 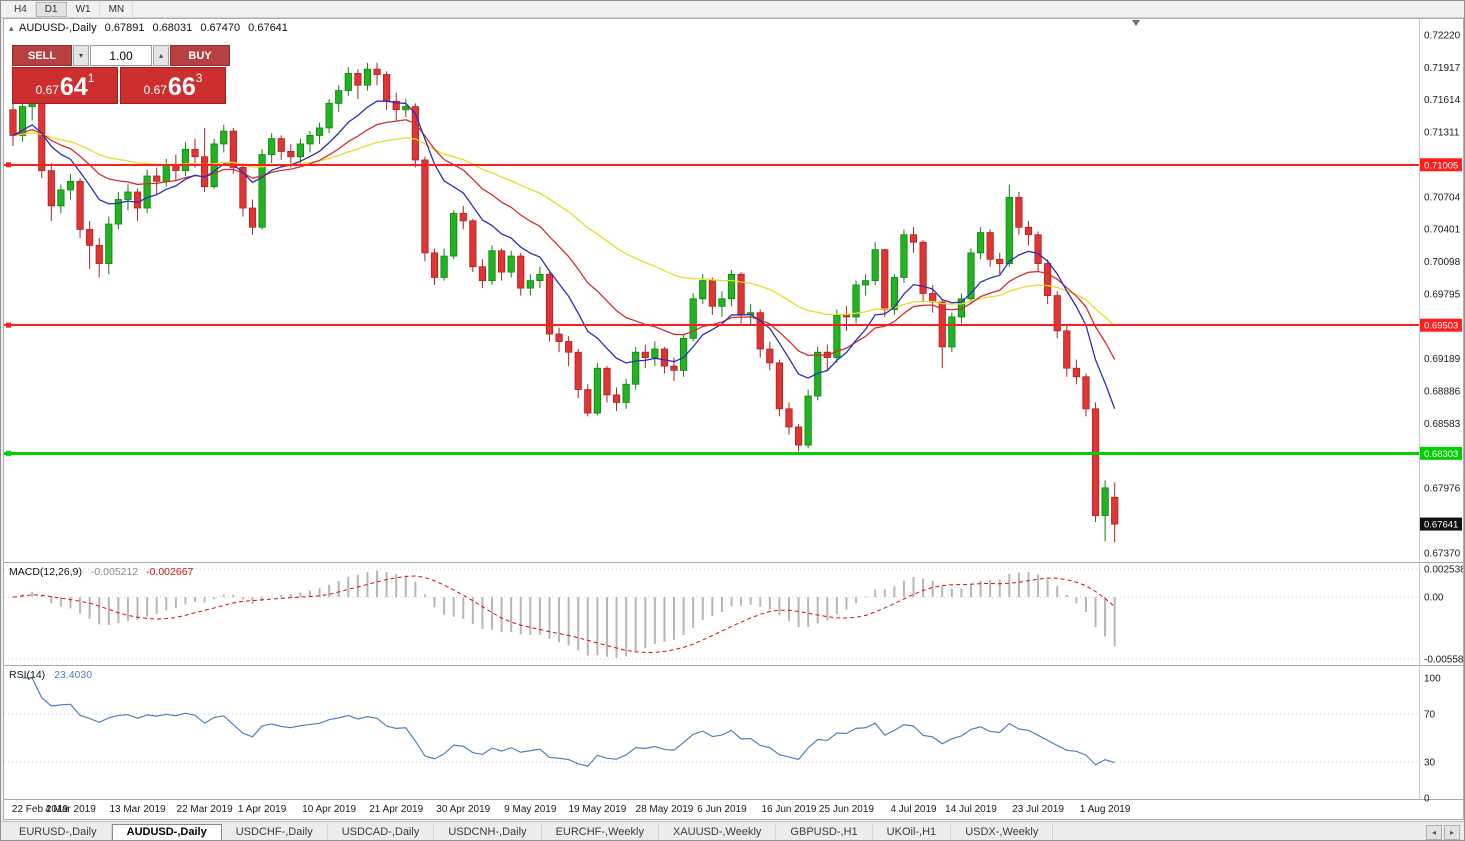 I want to click on arrow-right-icon: ▸, so click(x=1451, y=832).